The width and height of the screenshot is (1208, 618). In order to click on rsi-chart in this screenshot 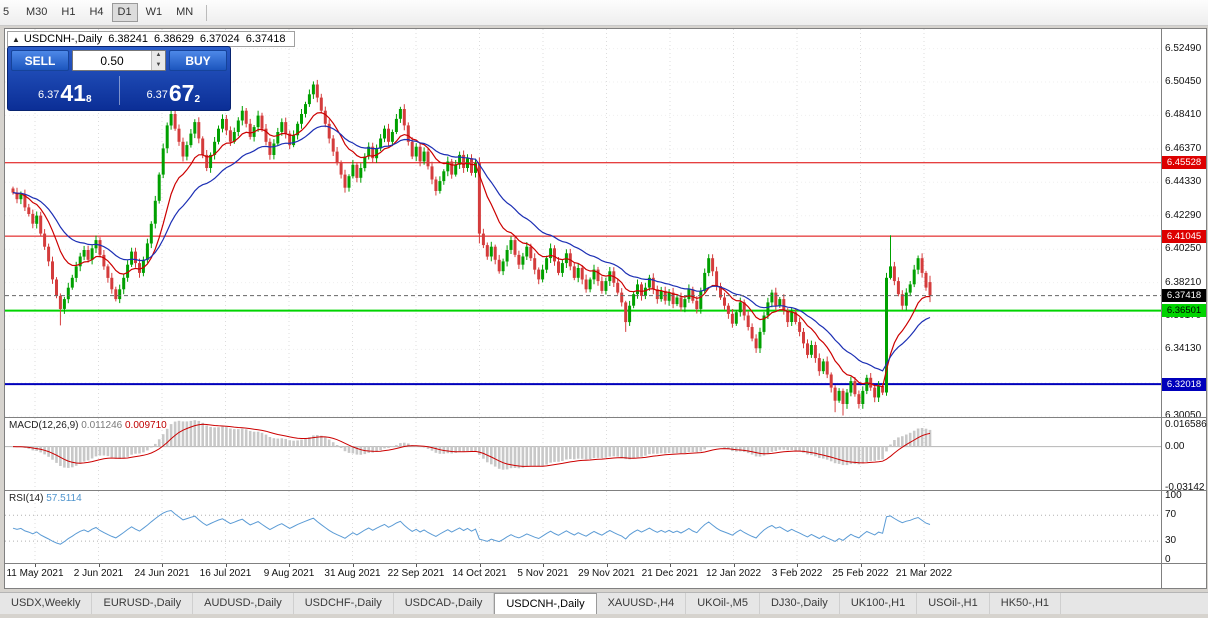, I will do `click(583, 527)`.